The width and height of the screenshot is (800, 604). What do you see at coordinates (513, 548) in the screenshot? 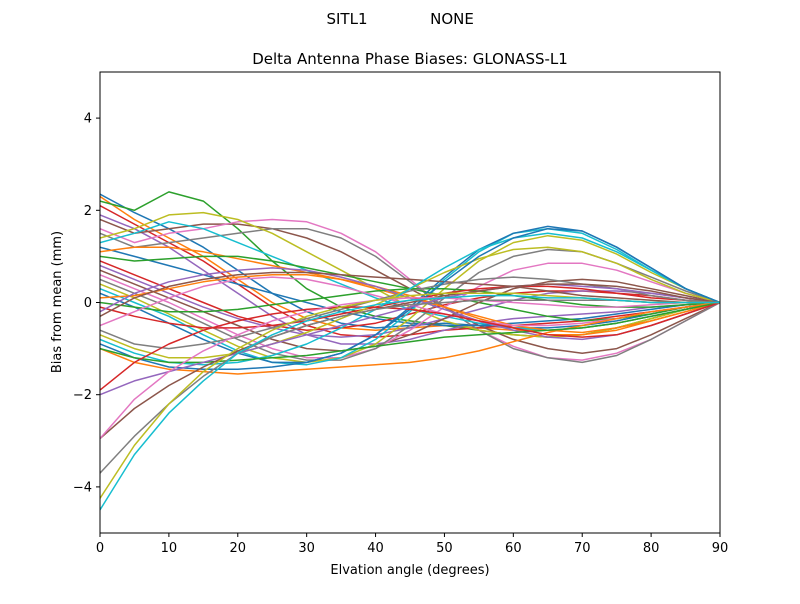
I see `x-tick-label: 60` at bounding box center [513, 548].